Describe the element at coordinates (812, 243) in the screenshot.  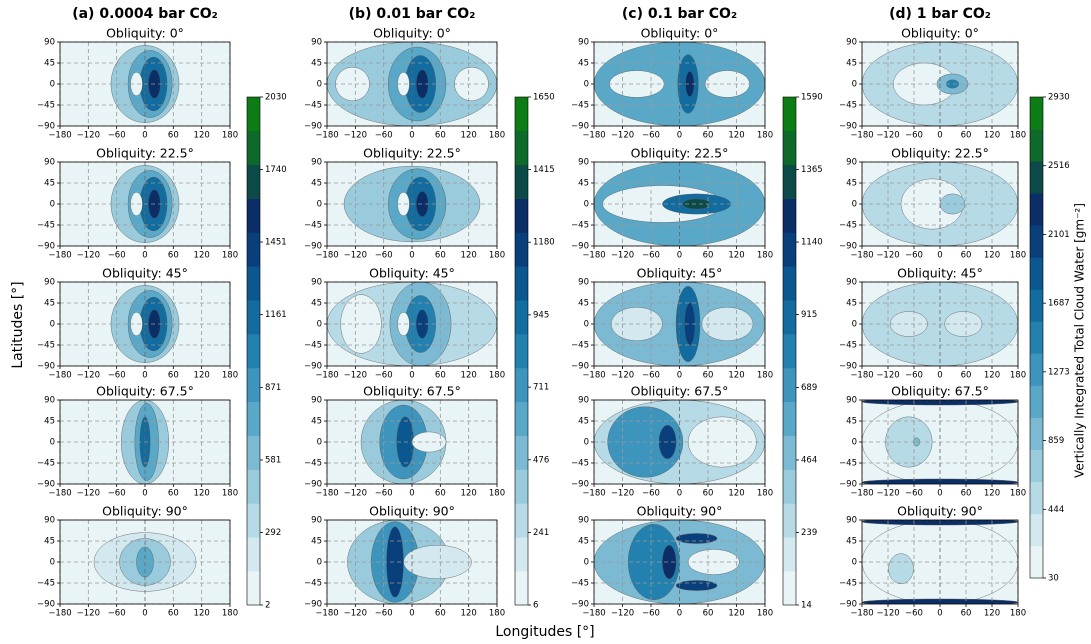
I see `colorbar-tick-label: 1140` at that location.